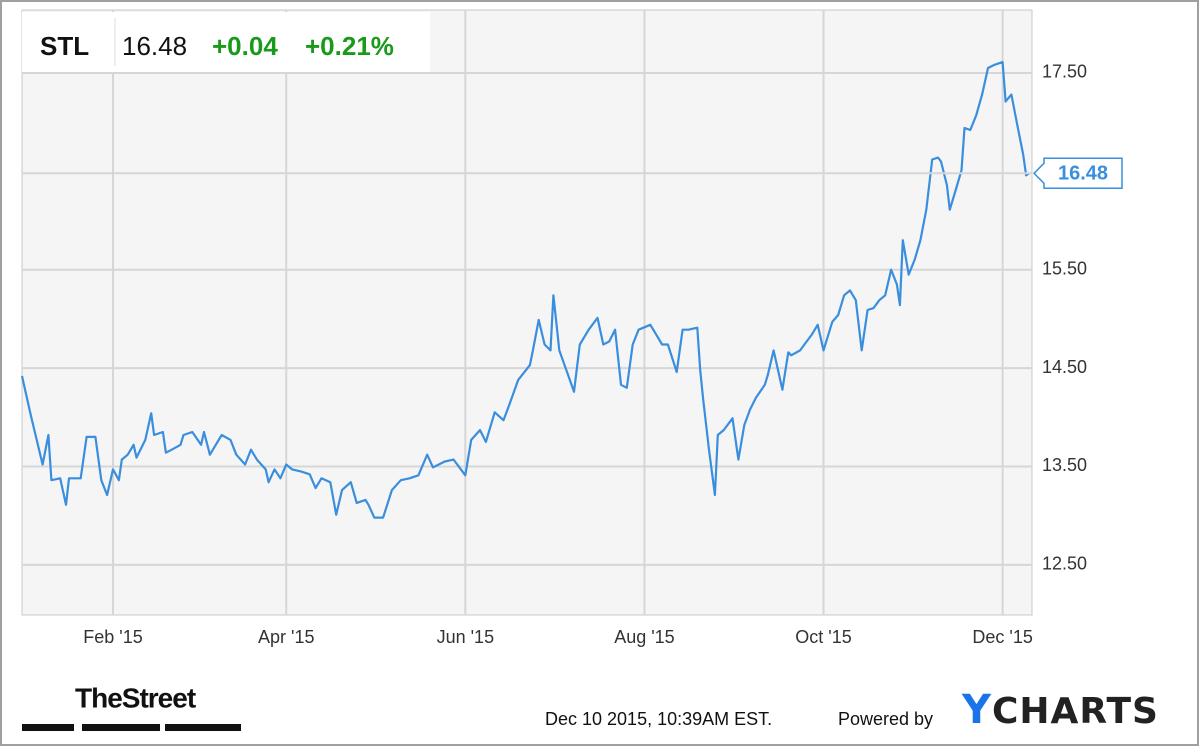 The height and width of the screenshot is (747, 1200). I want to click on x-tick-label: Apr '15, so click(286, 637).